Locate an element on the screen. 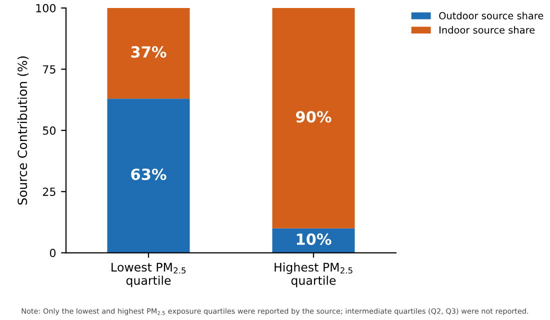 The width and height of the screenshot is (550, 320). y-axis-title: Source Contribution (%) is located at coordinates (23, 130).